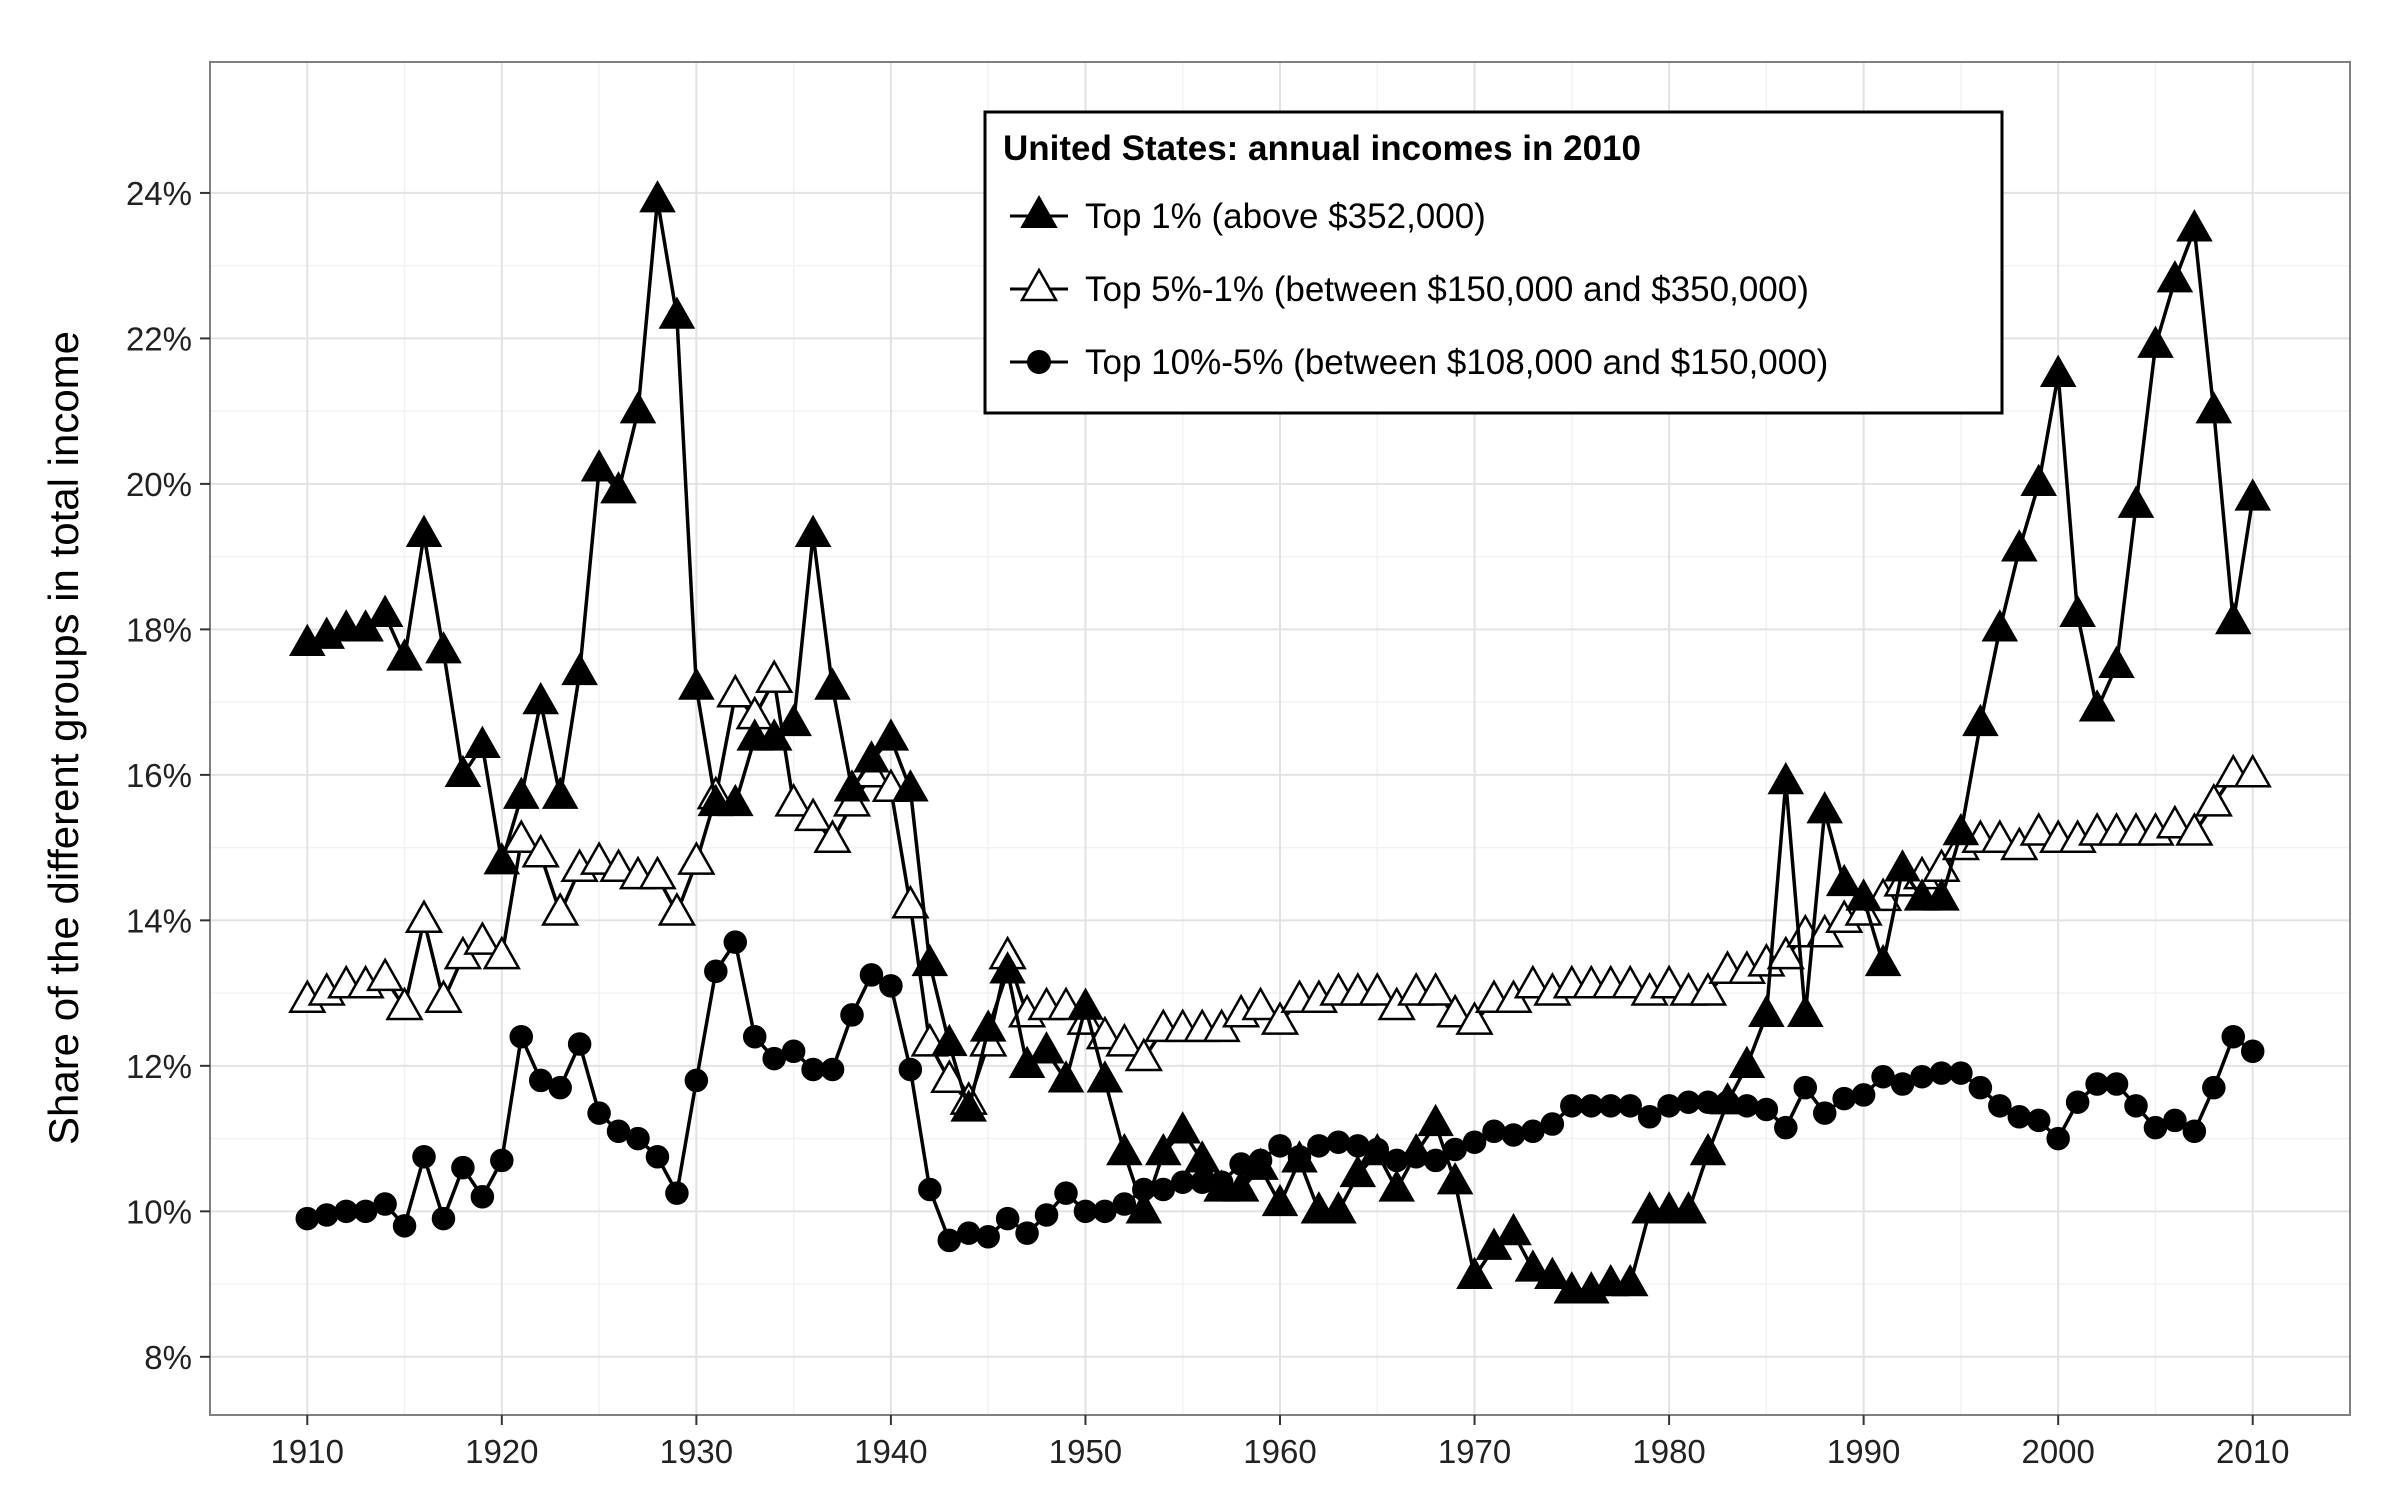 The width and height of the screenshot is (2400, 1500). What do you see at coordinates (1285, 216) in the screenshot?
I see `legend-label-top1: Top 1% (above $352,000)` at bounding box center [1285, 216].